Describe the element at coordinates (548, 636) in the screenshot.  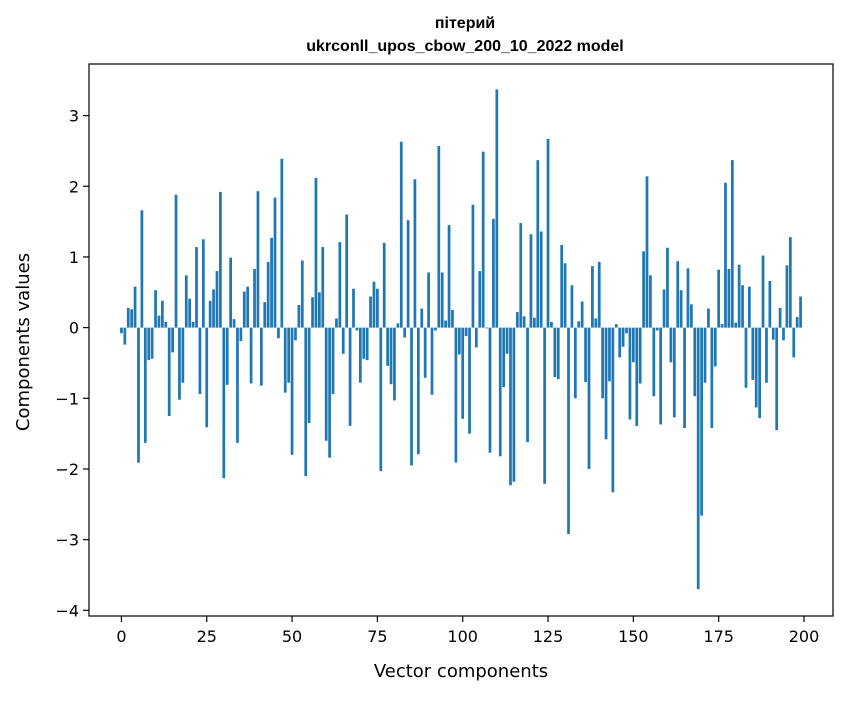
I see `x-tick-label: 125` at that location.